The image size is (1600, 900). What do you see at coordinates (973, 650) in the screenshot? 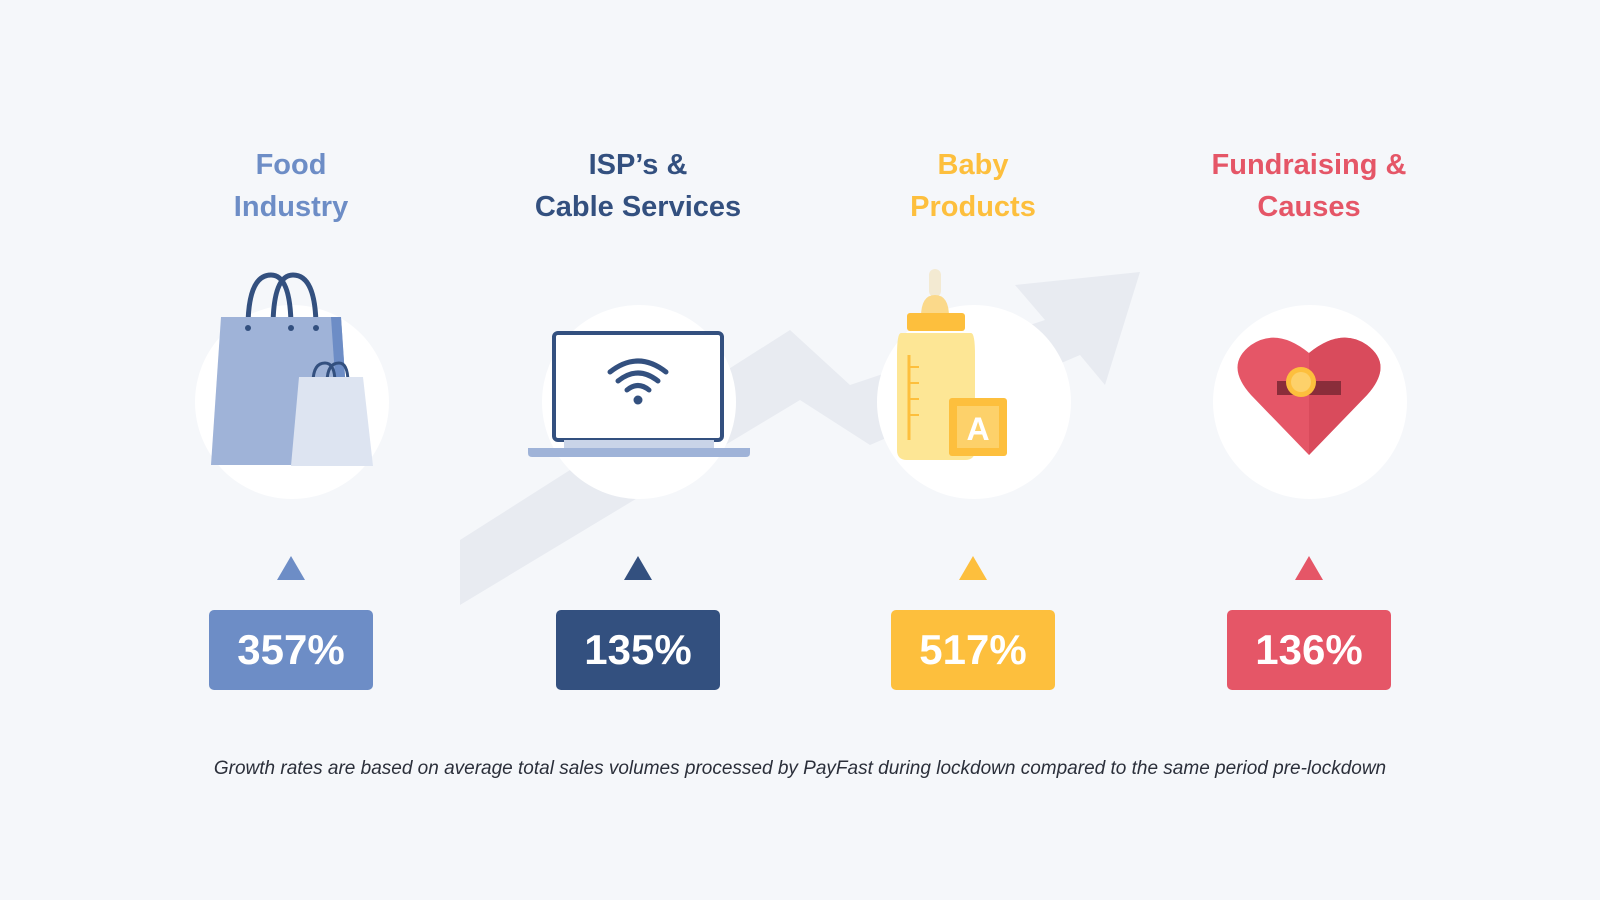
I see `growth-value-box: 517%` at bounding box center [973, 650].